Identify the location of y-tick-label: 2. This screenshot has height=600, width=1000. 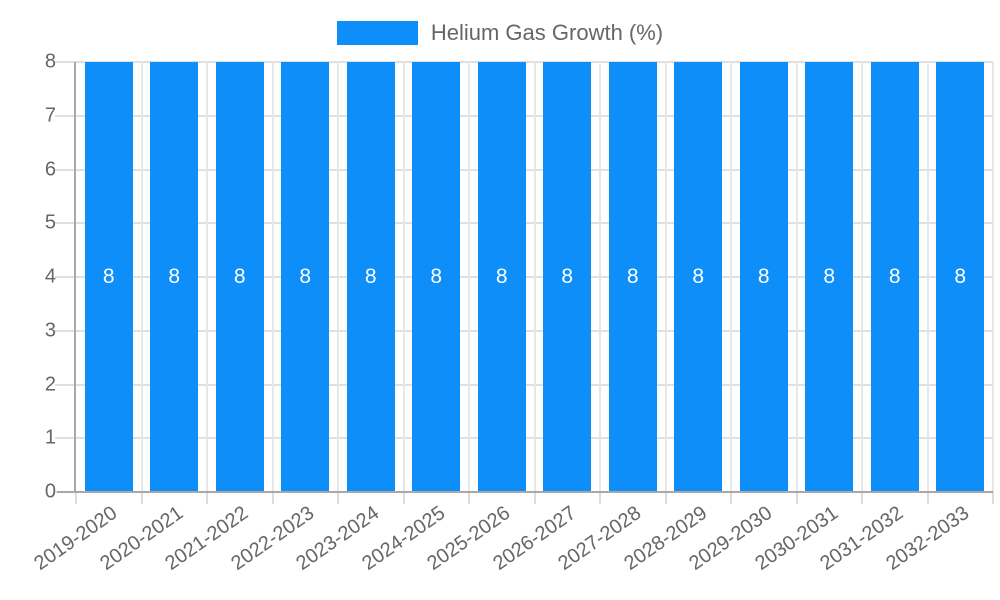
(50, 384).